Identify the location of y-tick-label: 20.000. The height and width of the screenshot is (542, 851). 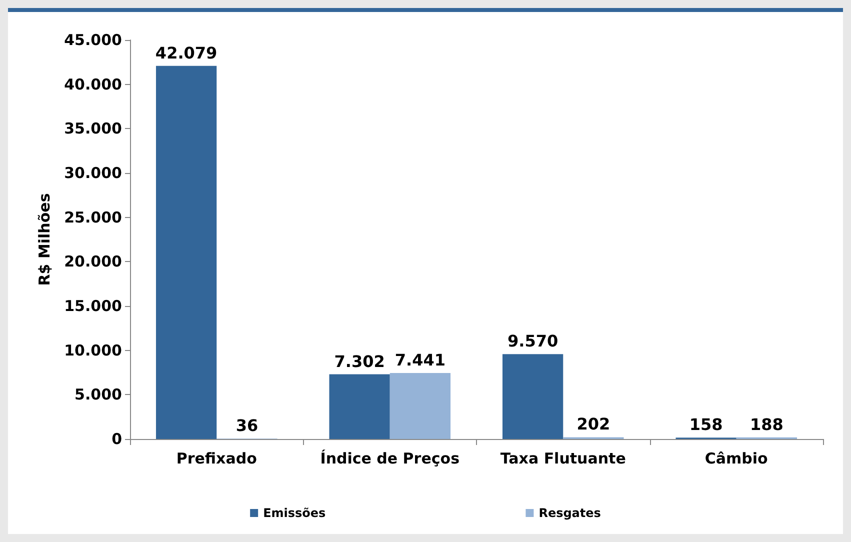
(93, 261).